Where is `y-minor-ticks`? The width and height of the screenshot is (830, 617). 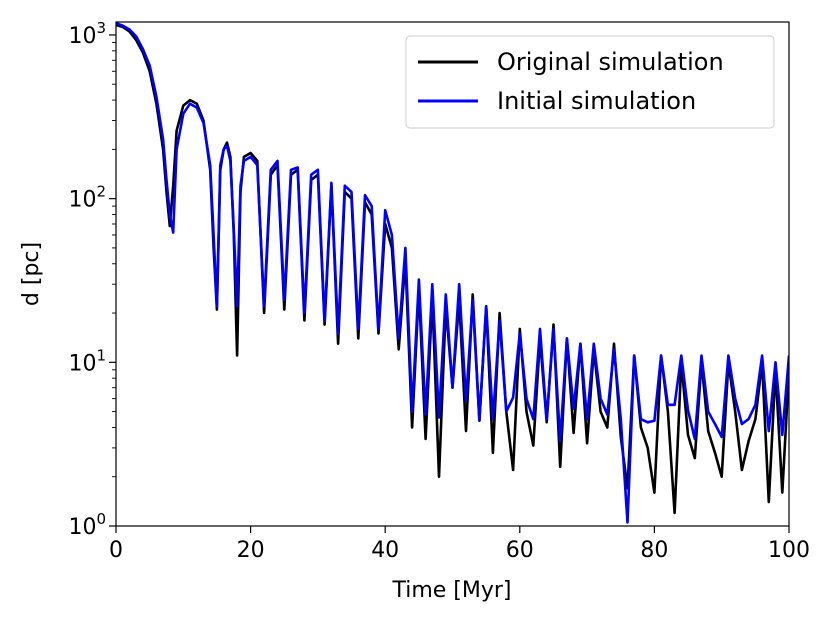 y-minor-ticks is located at coordinates (114, 259).